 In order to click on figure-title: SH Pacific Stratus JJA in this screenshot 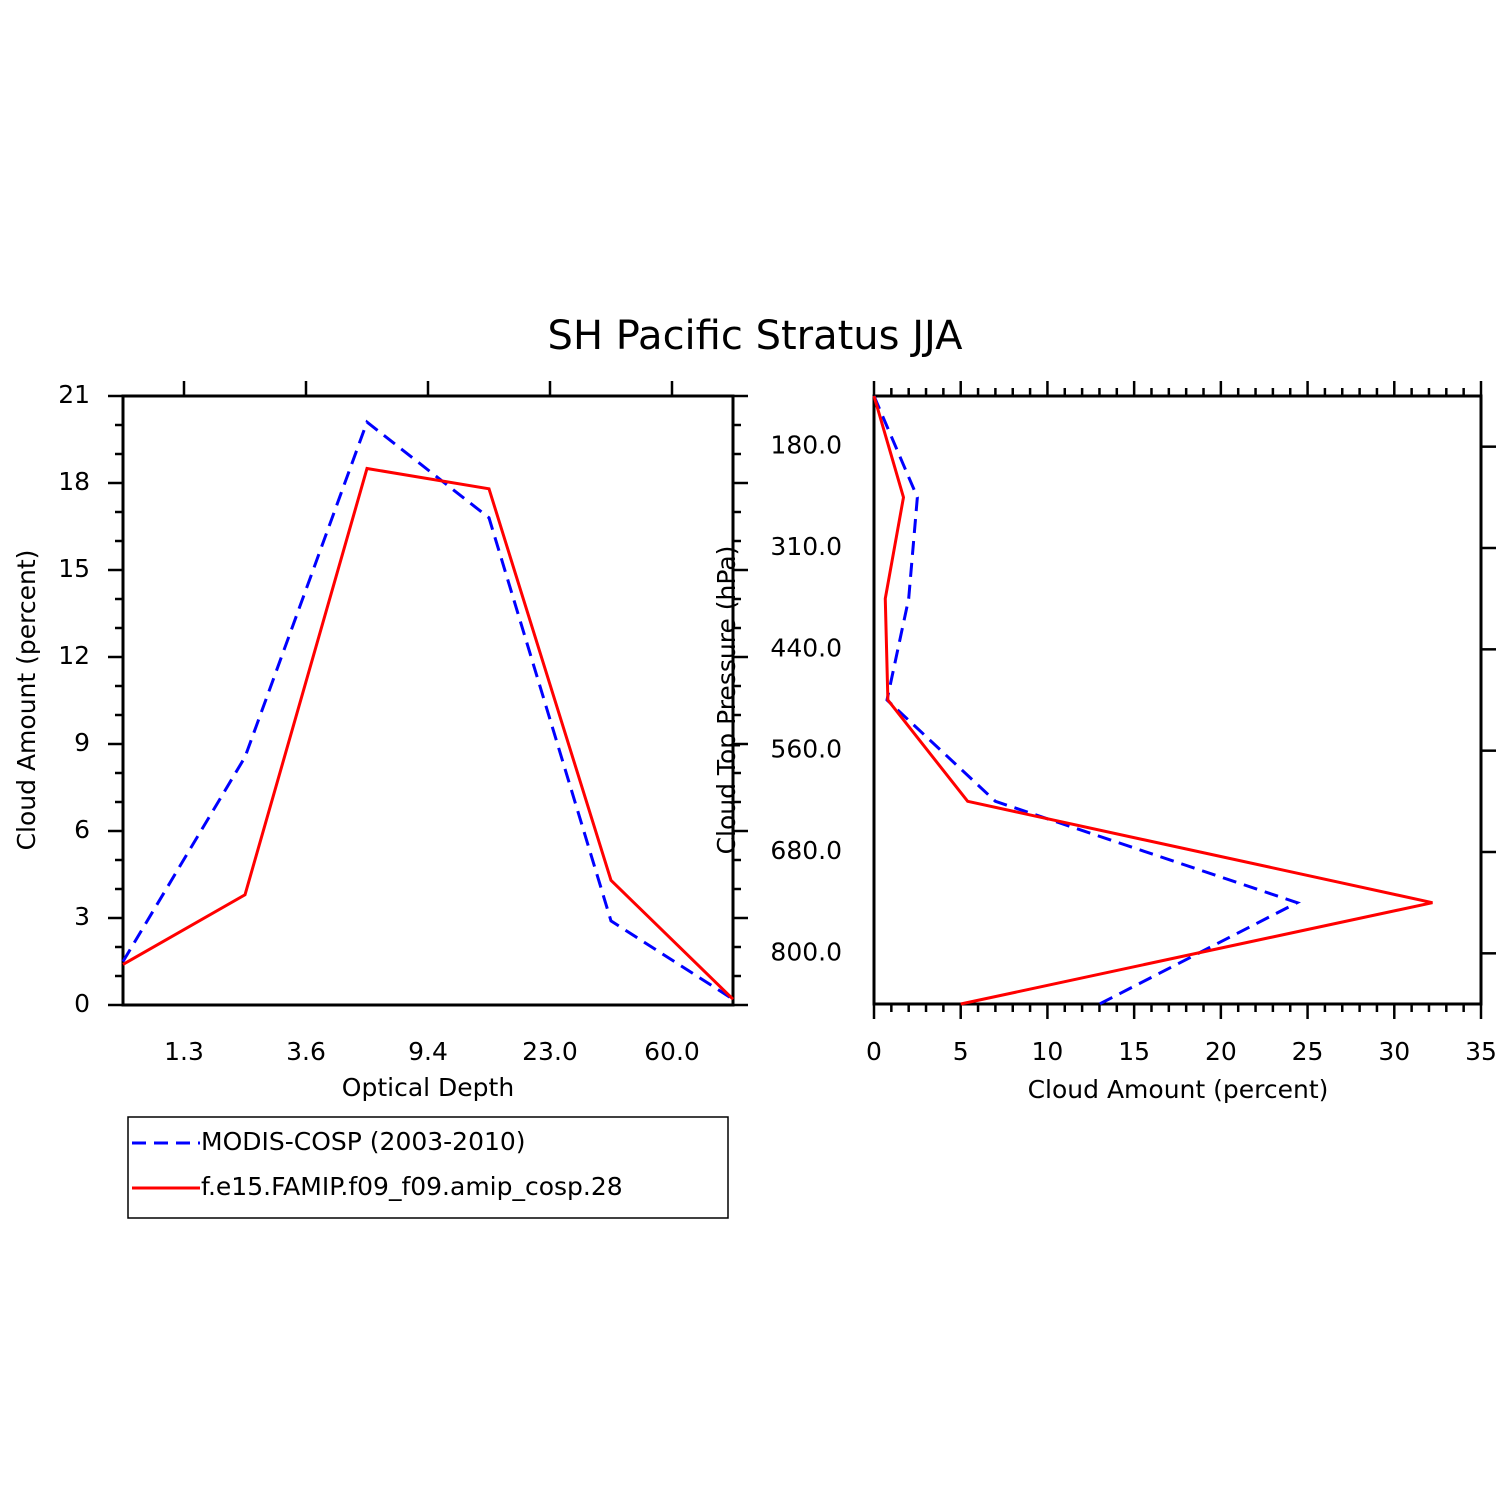, I will do `click(756, 336)`.